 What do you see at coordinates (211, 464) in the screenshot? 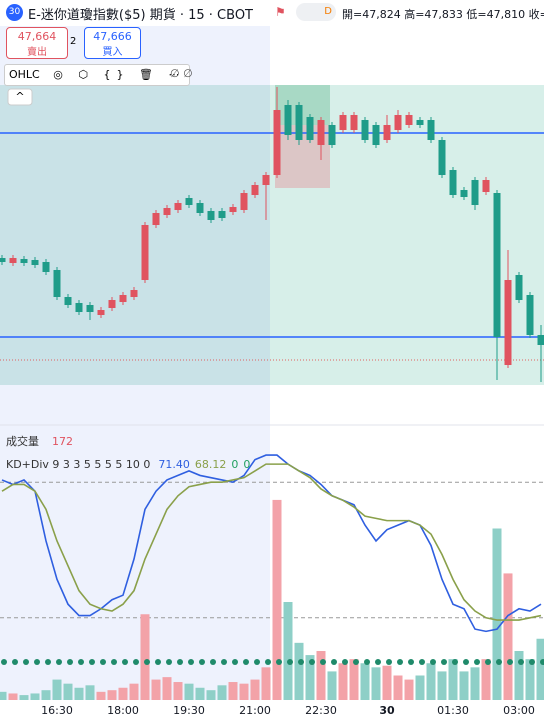
I see `kd-readout: 68.12` at bounding box center [211, 464].